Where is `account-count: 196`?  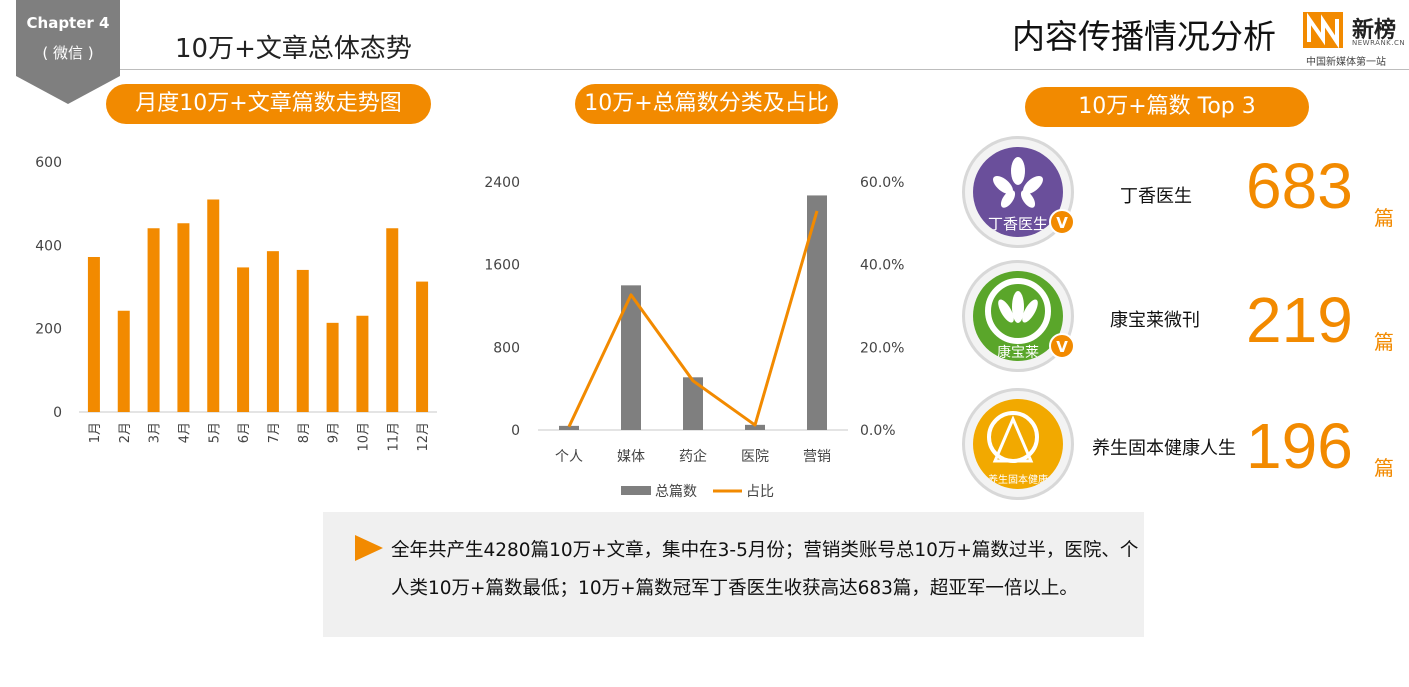 account-count: 196 is located at coordinates (1299, 446).